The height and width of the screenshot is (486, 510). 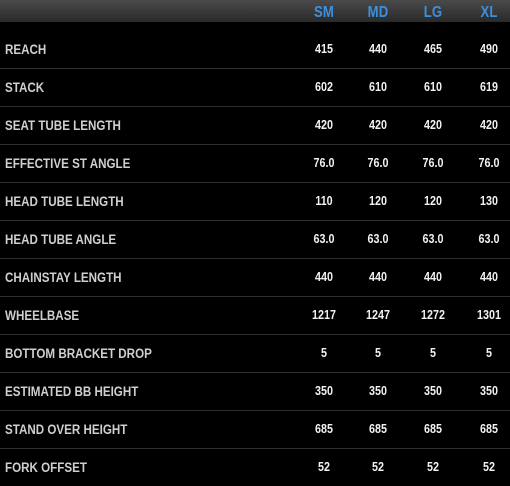 What do you see at coordinates (324, 201) in the screenshot?
I see `table-cell: 110` at bounding box center [324, 201].